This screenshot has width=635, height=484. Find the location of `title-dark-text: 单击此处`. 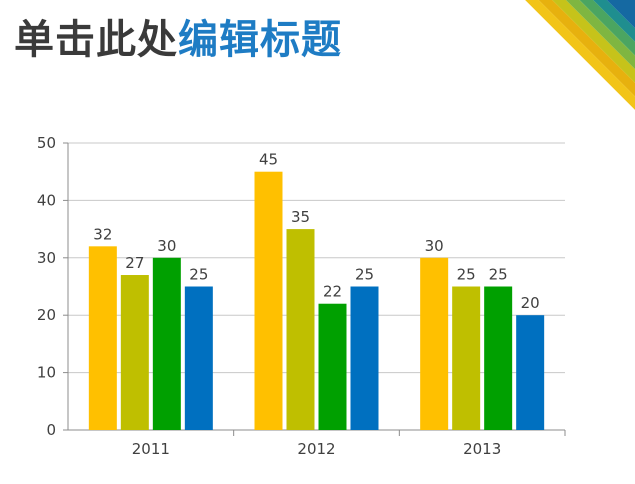

title-dark-text: 单击此处 is located at coordinates (96, 40).